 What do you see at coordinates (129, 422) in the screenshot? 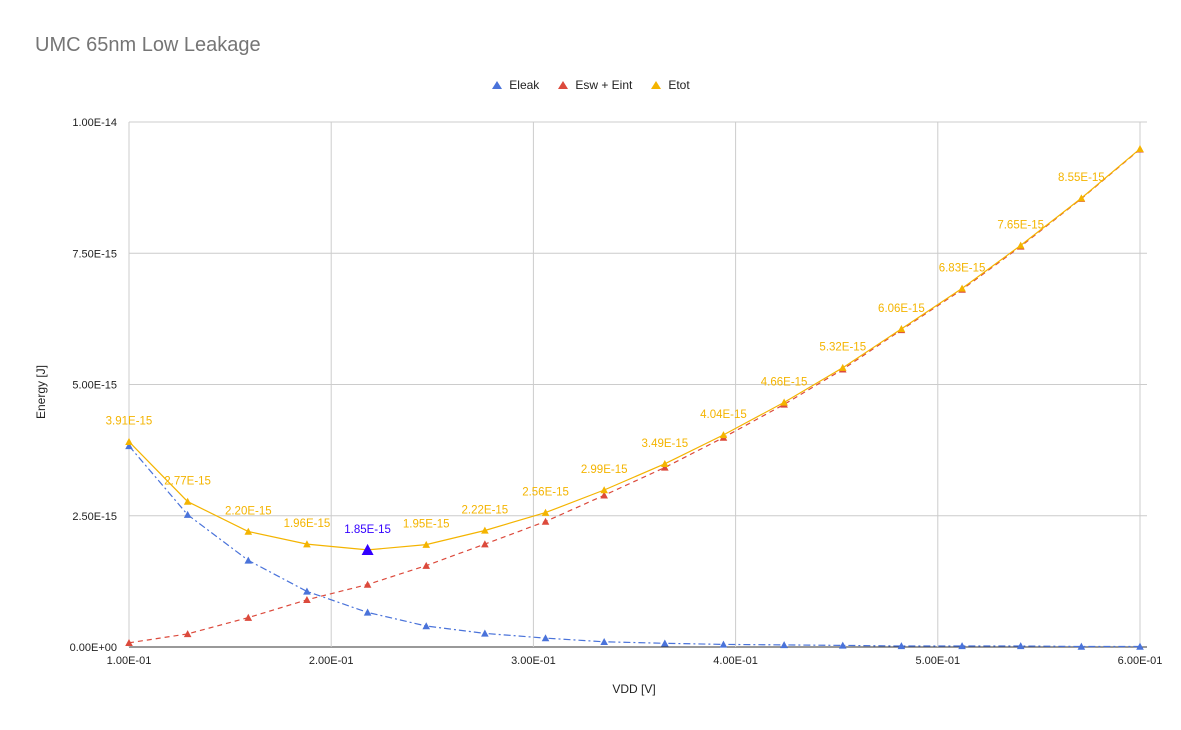
I see `data-label: 3.91E-15` at bounding box center [129, 422].